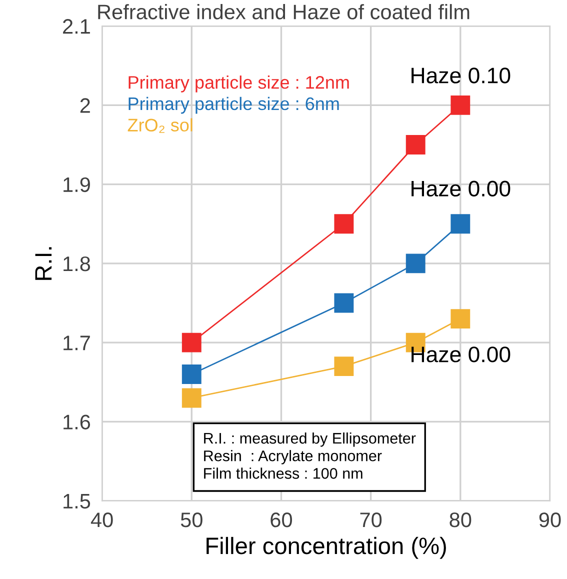 The image size is (567, 579). Describe the element at coordinates (76, 26) in the screenshot. I see `y-tick-label: 2.1` at that location.